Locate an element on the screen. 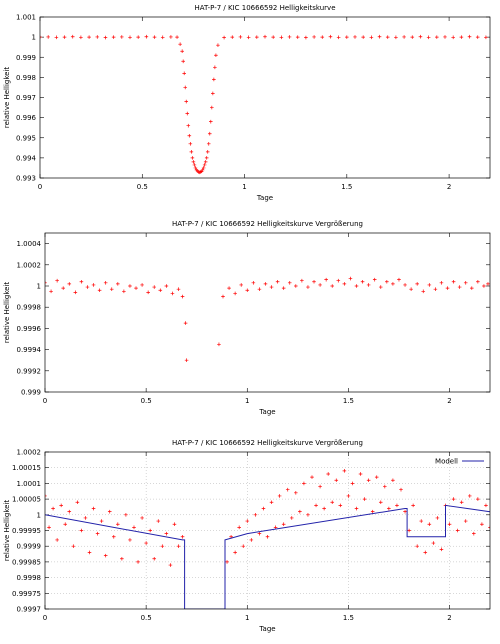 This screenshot has width=500, height=644. y-axis-label: relative Helligkeit is located at coordinates (7, 531).